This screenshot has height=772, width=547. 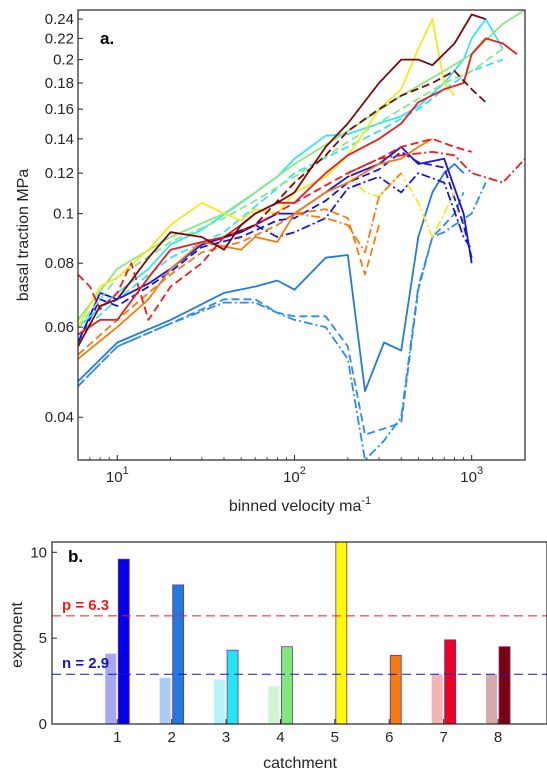 What do you see at coordinates (59, 417) in the screenshot?
I see `y-tick-label: 0.04` at bounding box center [59, 417].